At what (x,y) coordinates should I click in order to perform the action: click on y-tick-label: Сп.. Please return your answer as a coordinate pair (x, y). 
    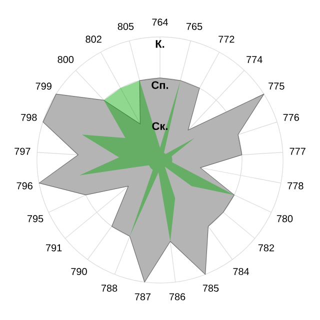
    Looking at the image, I should click on (160, 85).